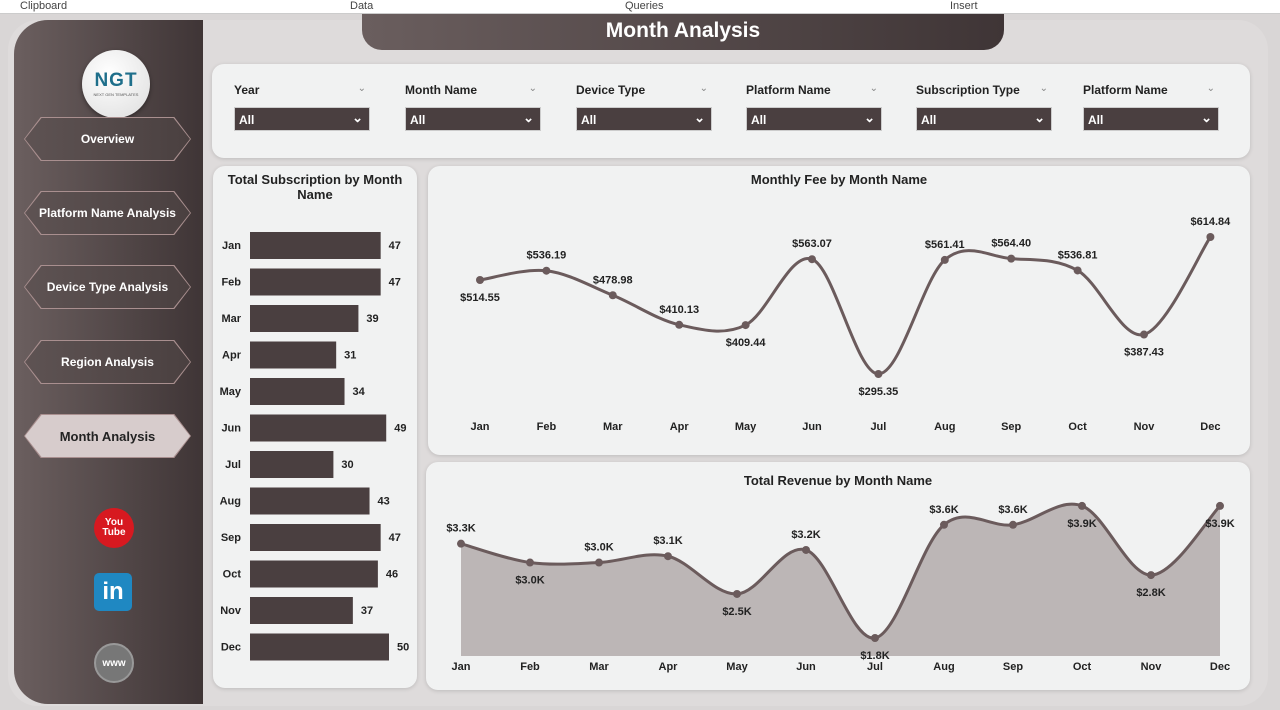  I want to click on filter-slicer: Subscription Type ⌄ All ⌄, so click(984, 107).